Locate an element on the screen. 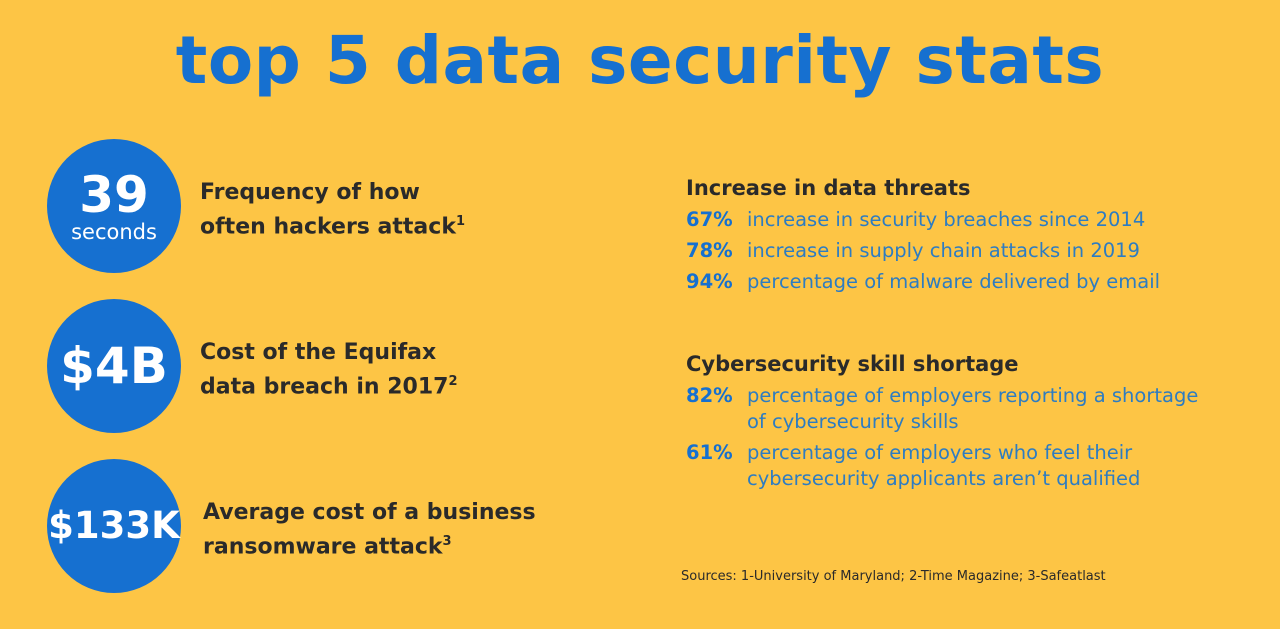 This screenshot has height=629, width=1280. section-heading: Cybersecurity skill shortage is located at coordinates (852, 364).